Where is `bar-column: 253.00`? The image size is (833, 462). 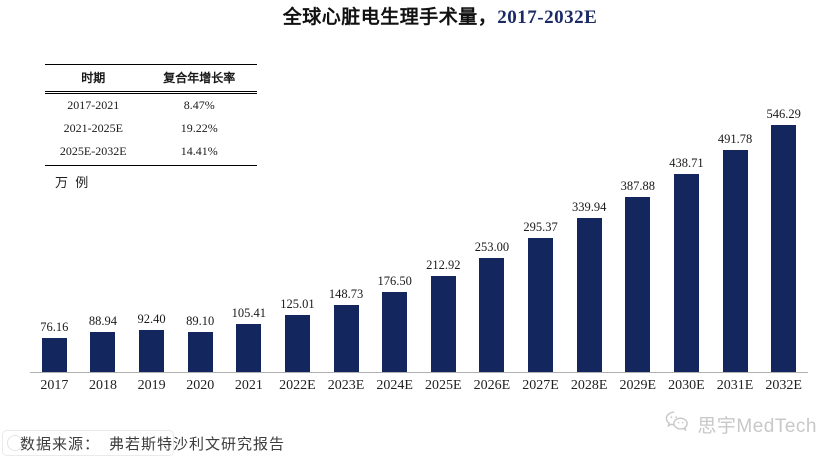 bar-column: 253.00 is located at coordinates (492, 306).